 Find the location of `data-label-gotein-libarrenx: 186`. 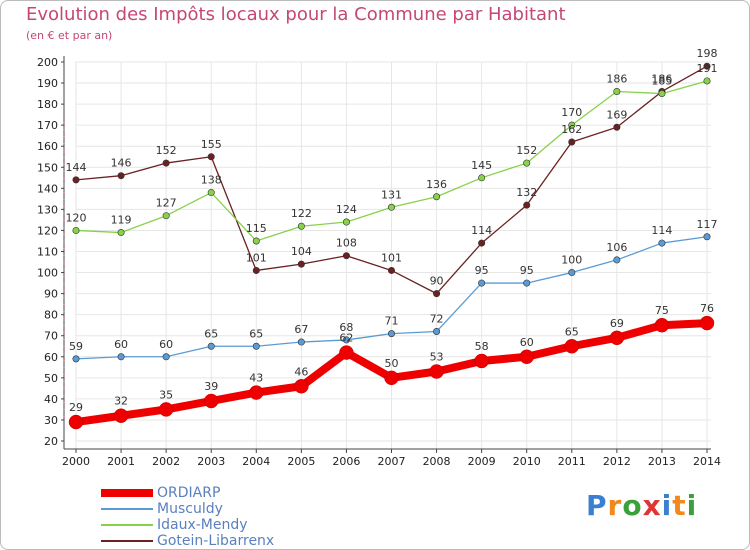

data-label-gotein-libarrenx: 186 is located at coordinates (661, 78).